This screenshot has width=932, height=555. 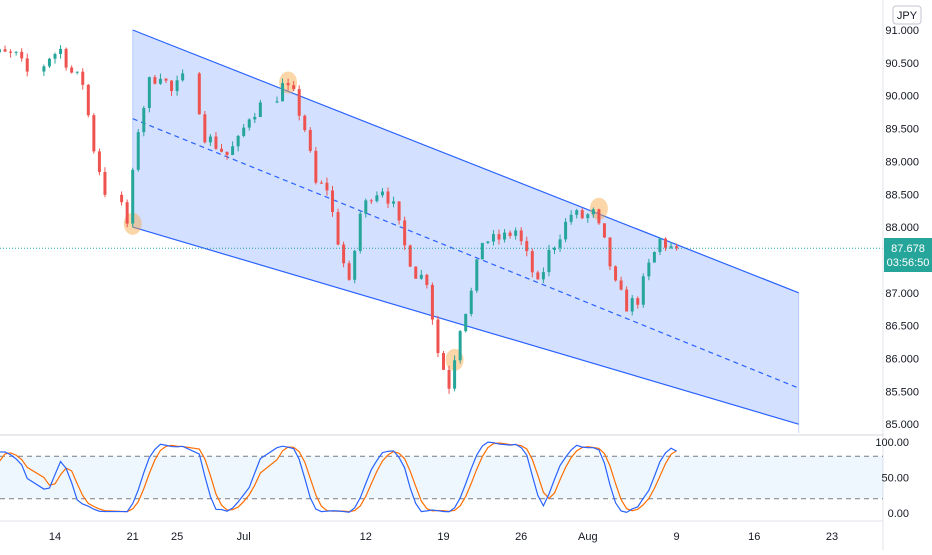 I want to click on stochastic-band, so click(x=441, y=477).